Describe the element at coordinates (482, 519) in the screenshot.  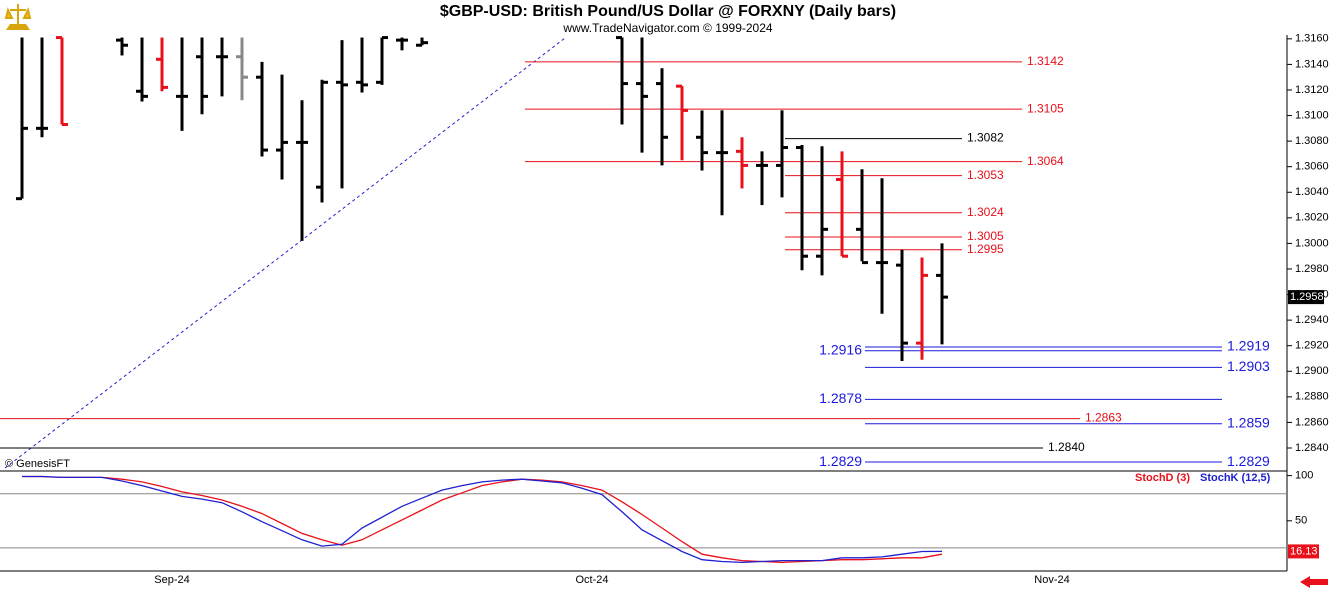
I see `stoch-line` at that location.